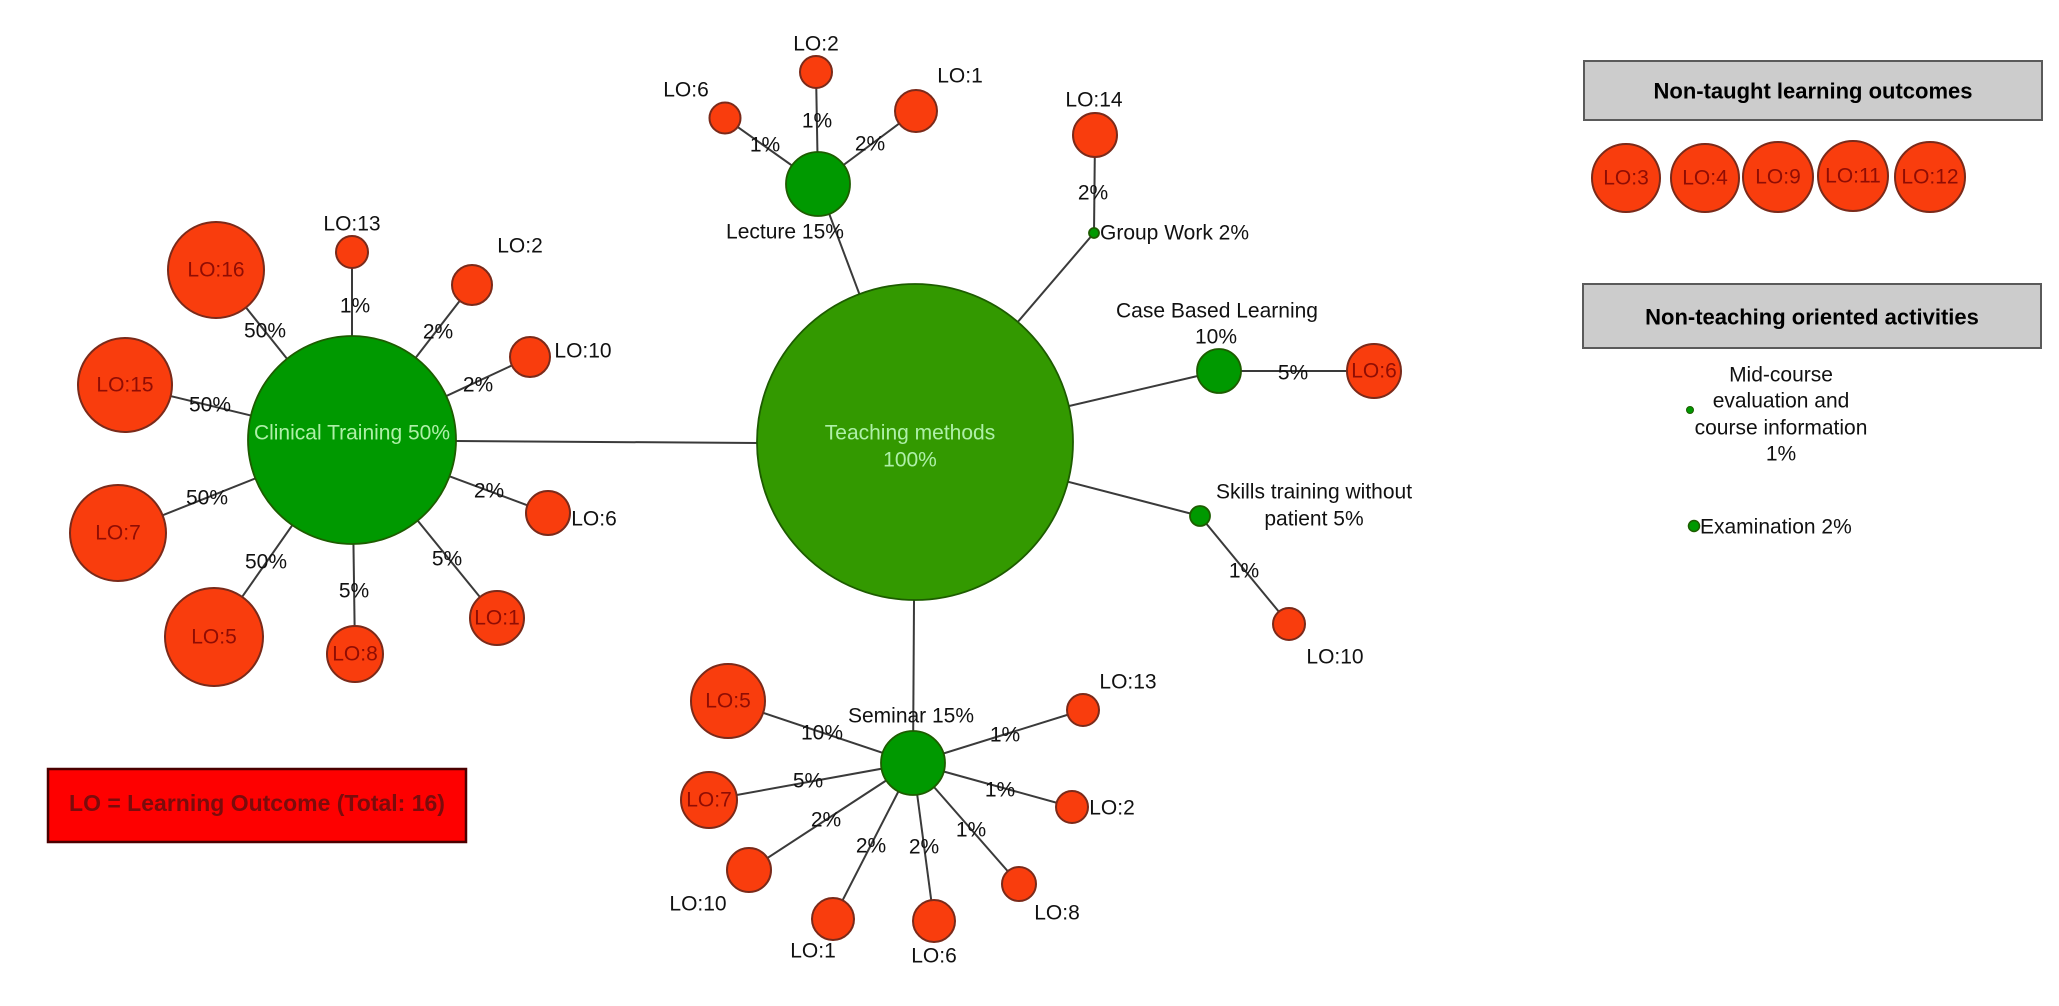  What do you see at coordinates (1174, 233) in the screenshot?
I see `svg-text: Group Work 2%` at bounding box center [1174, 233].